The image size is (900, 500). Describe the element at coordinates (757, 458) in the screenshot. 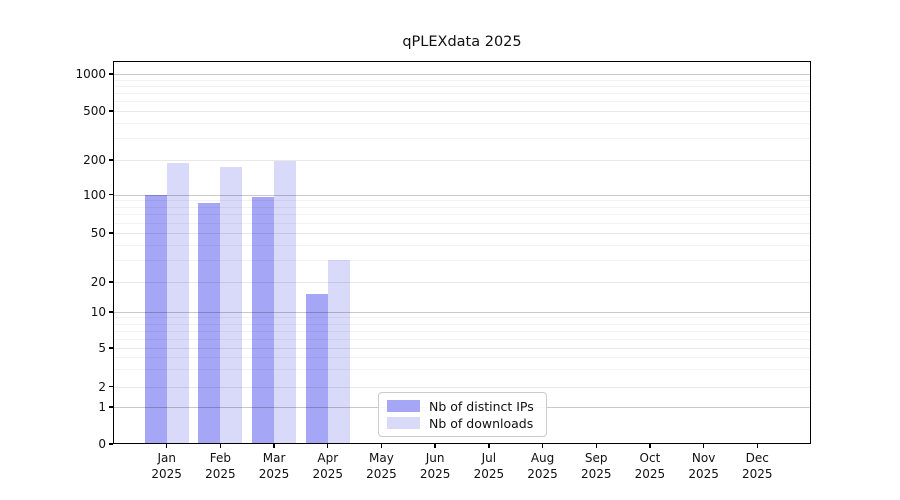

I see `x-tick-month: Dec` at that location.